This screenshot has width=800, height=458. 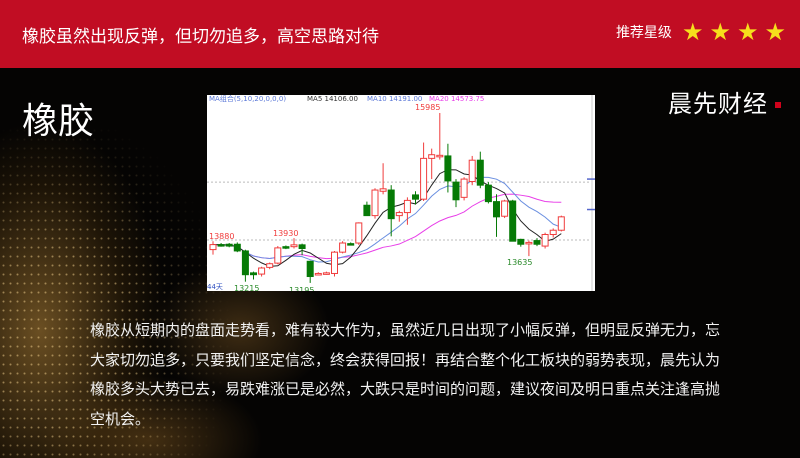 I want to click on headline: 橡胶虽然出现反弹，但切勿追多，高空思路对待, so click(x=200, y=36).